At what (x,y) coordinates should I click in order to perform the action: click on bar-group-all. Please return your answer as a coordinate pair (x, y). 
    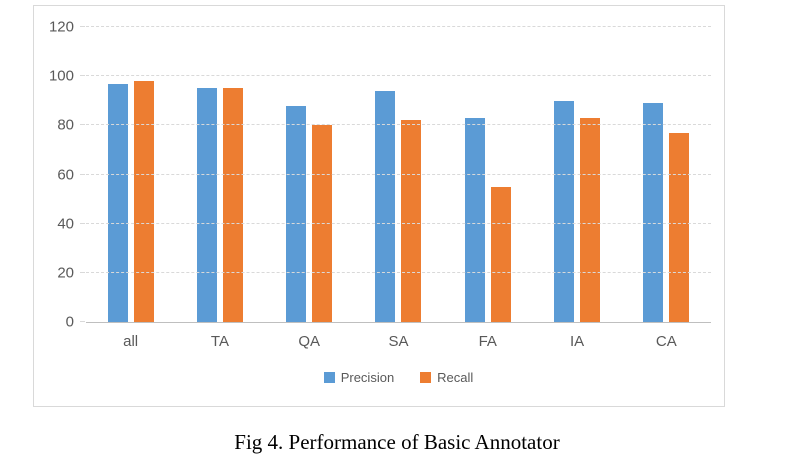
    Looking at the image, I should click on (130, 174).